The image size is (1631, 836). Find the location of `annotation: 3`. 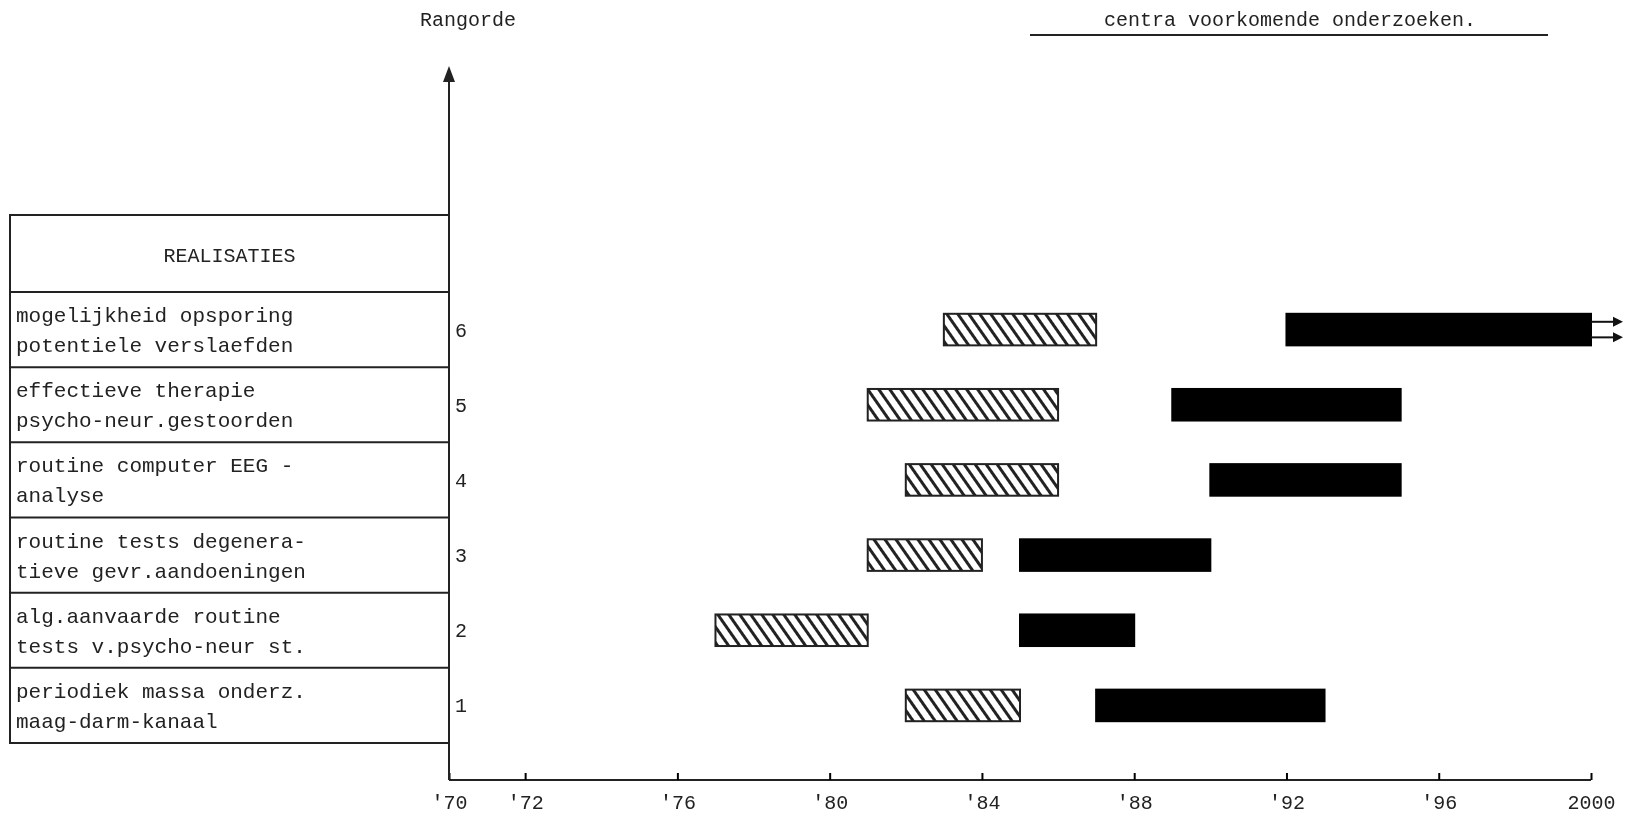

annotation: 3 is located at coordinates (461, 557).